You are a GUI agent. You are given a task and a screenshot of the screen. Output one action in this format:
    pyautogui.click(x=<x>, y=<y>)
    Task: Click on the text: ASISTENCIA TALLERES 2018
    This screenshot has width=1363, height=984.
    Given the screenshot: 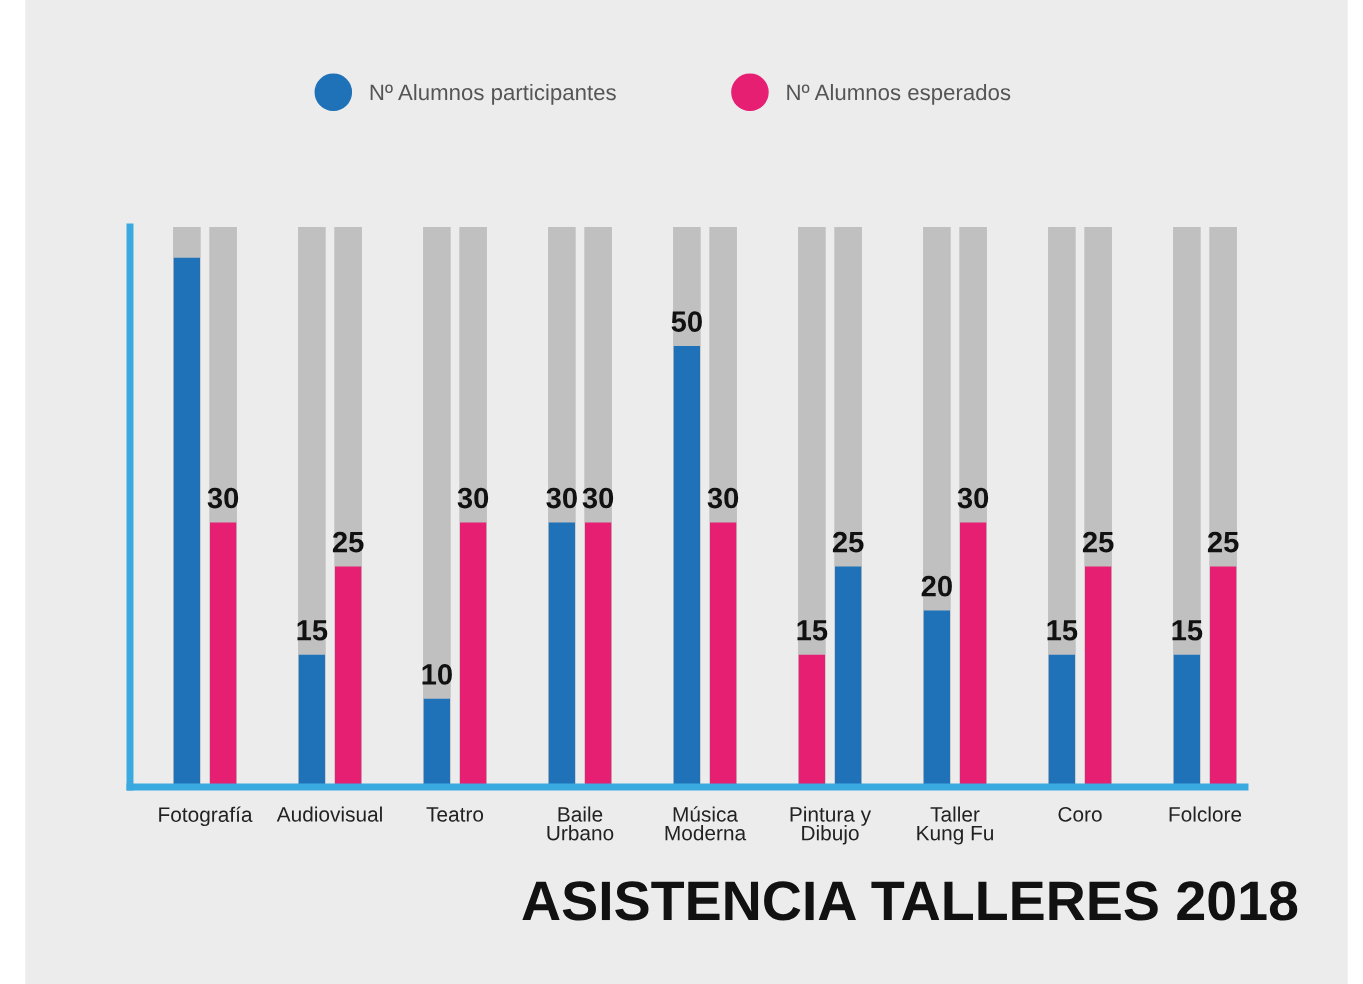 What is the action you would take?
    pyautogui.click(x=910, y=901)
    